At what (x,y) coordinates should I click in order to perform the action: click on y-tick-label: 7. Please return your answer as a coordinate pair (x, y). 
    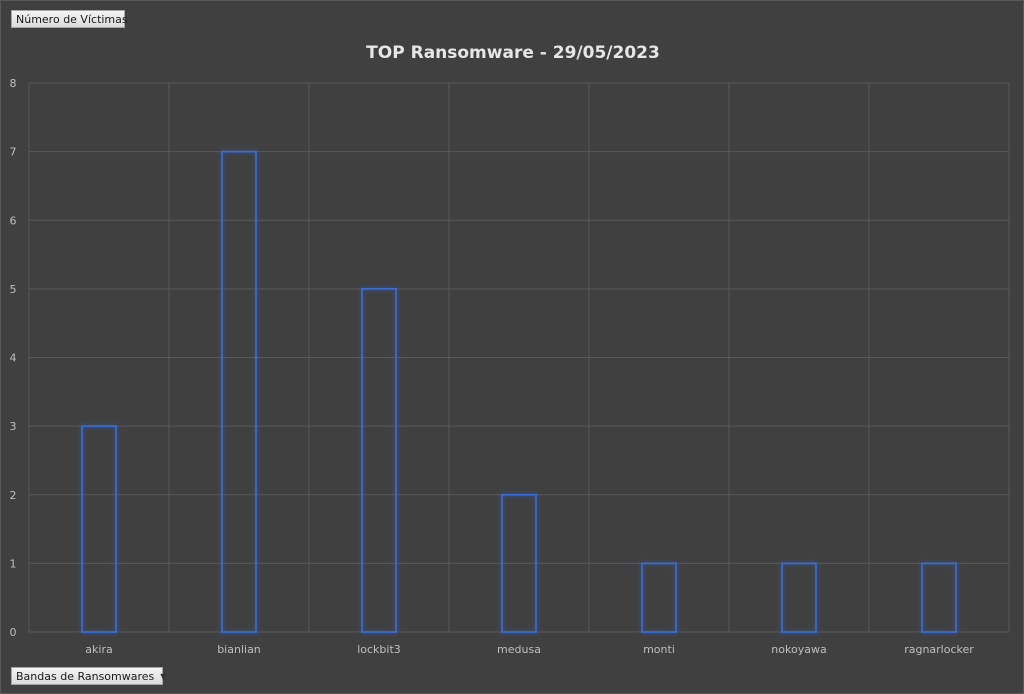
    Looking at the image, I should click on (13, 152).